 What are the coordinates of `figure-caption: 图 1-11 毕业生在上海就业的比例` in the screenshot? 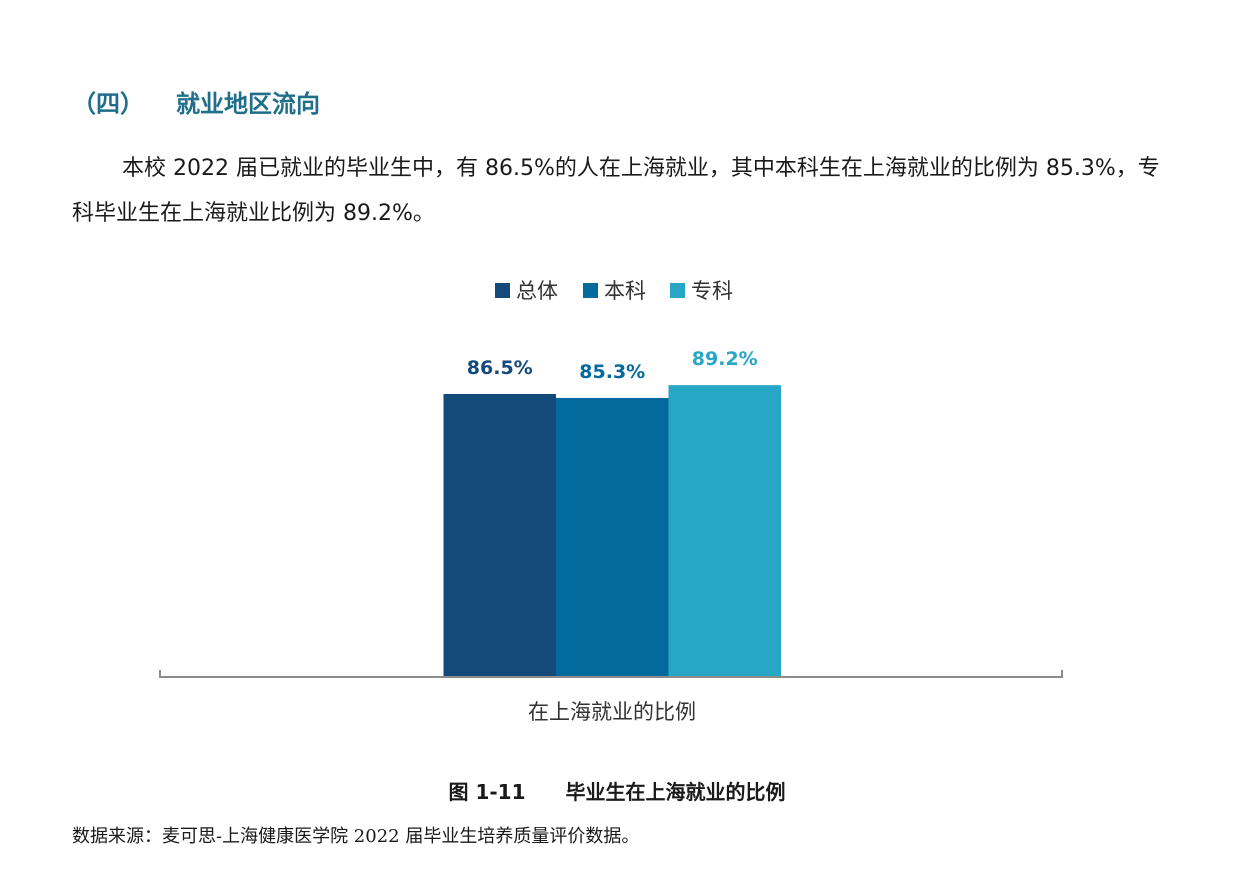 It's located at (617, 790).